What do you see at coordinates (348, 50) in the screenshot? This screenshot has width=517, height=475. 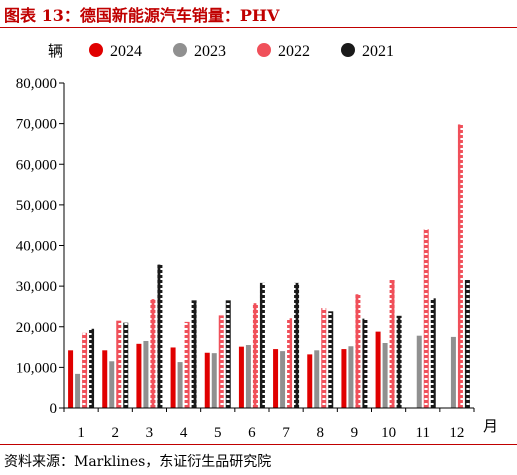 I see `legend-marker-2021` at bounding box center [348, 50].